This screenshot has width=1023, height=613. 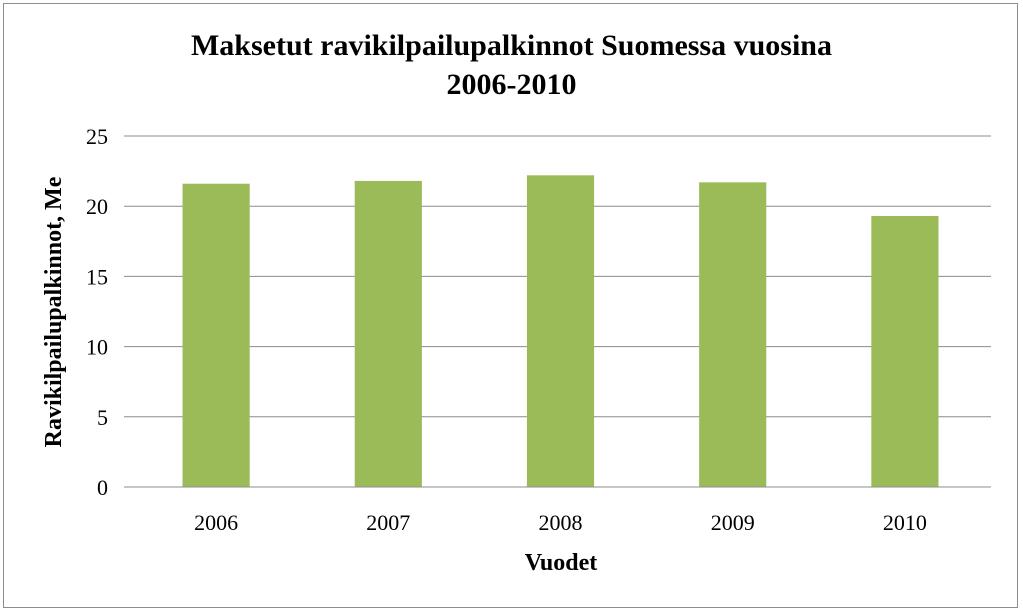 I want to click on x-tick-labels: 2006 2007 2008 2009 2010, so click(x=560, y=522).